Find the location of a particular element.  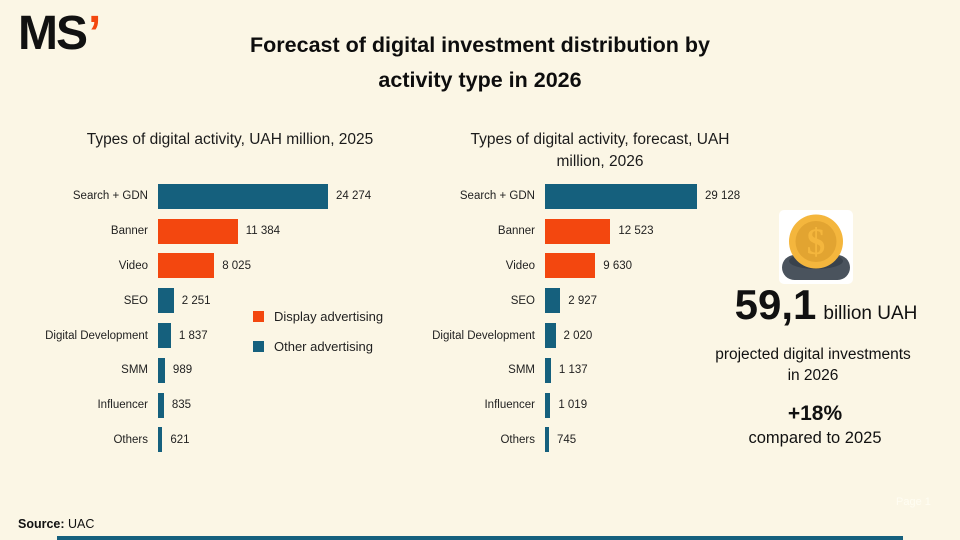

bar-row: Video 8 025 is located at coordinates (204, 266).